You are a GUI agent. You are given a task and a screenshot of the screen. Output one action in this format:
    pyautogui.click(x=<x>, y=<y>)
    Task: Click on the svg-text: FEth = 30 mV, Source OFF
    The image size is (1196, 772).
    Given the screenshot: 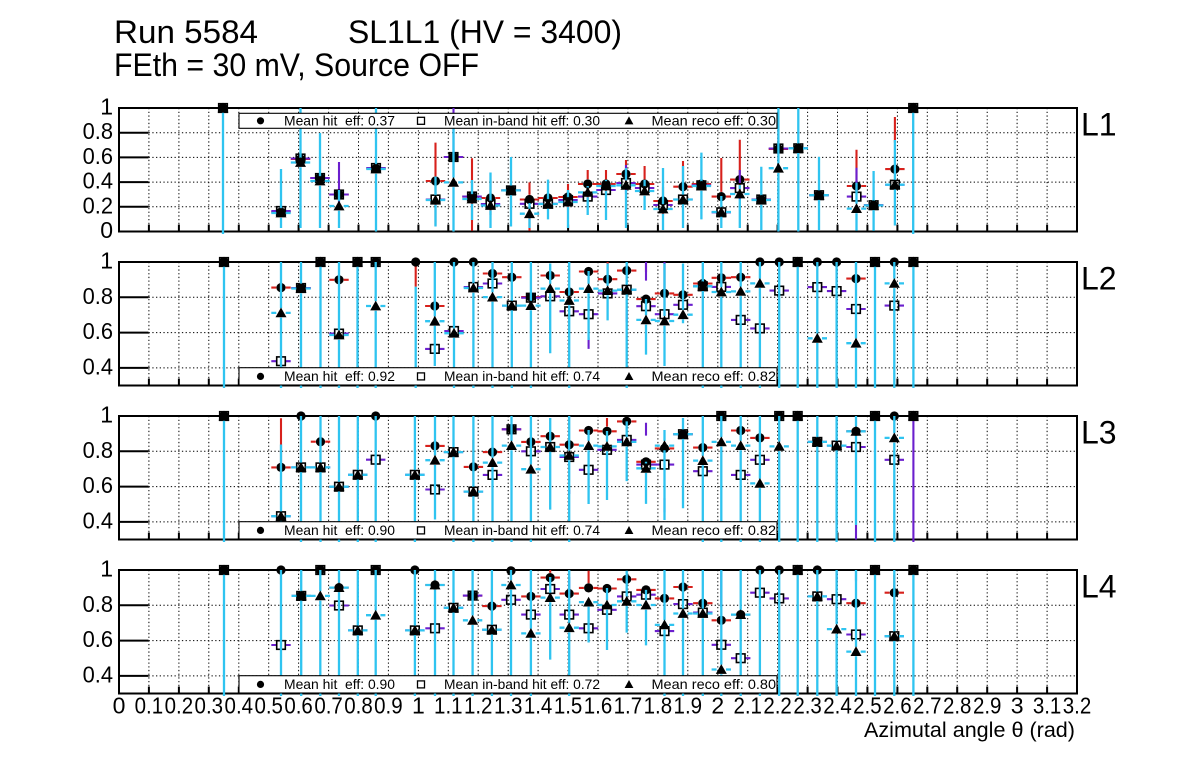 What is the action you would take?
    pyautogui.click(x=296, y=65)
    